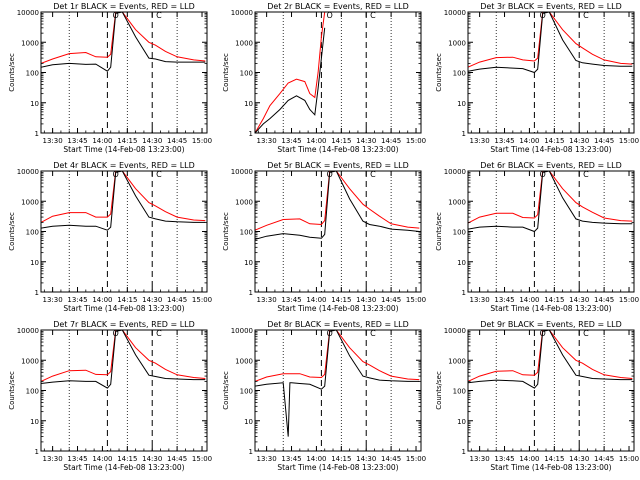  What do you see at coordinates (124, 165) in the screenshot?
I see `chart-title: Det 4r BLACK = Events, RED = LLD` at bounding box center [124, 165].